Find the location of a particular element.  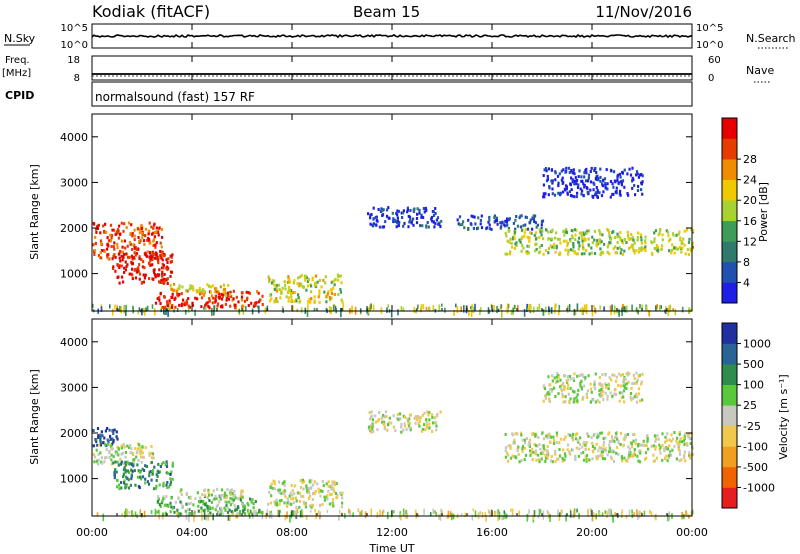

colorbar-frame is located at coordinates (729, 415).